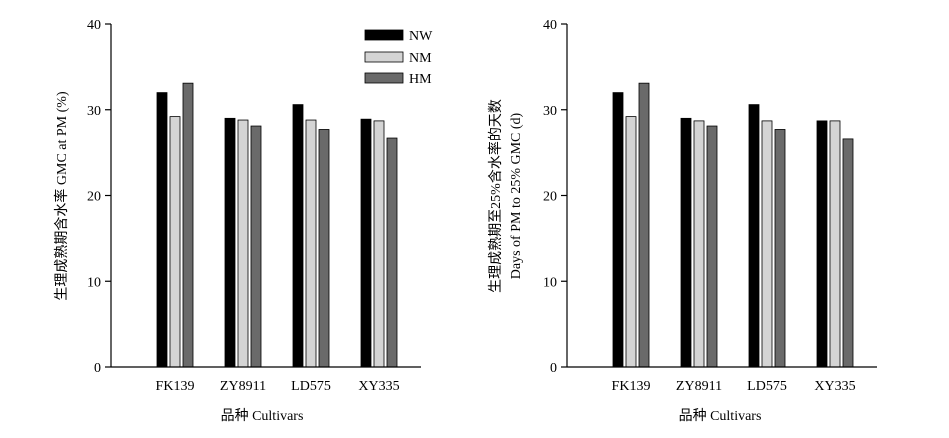  What do you see at coordinates (262, 416) in the screenshot?
I see `left-x-axis-label: 品种 Cultivars` at bounding box center [262, 416].